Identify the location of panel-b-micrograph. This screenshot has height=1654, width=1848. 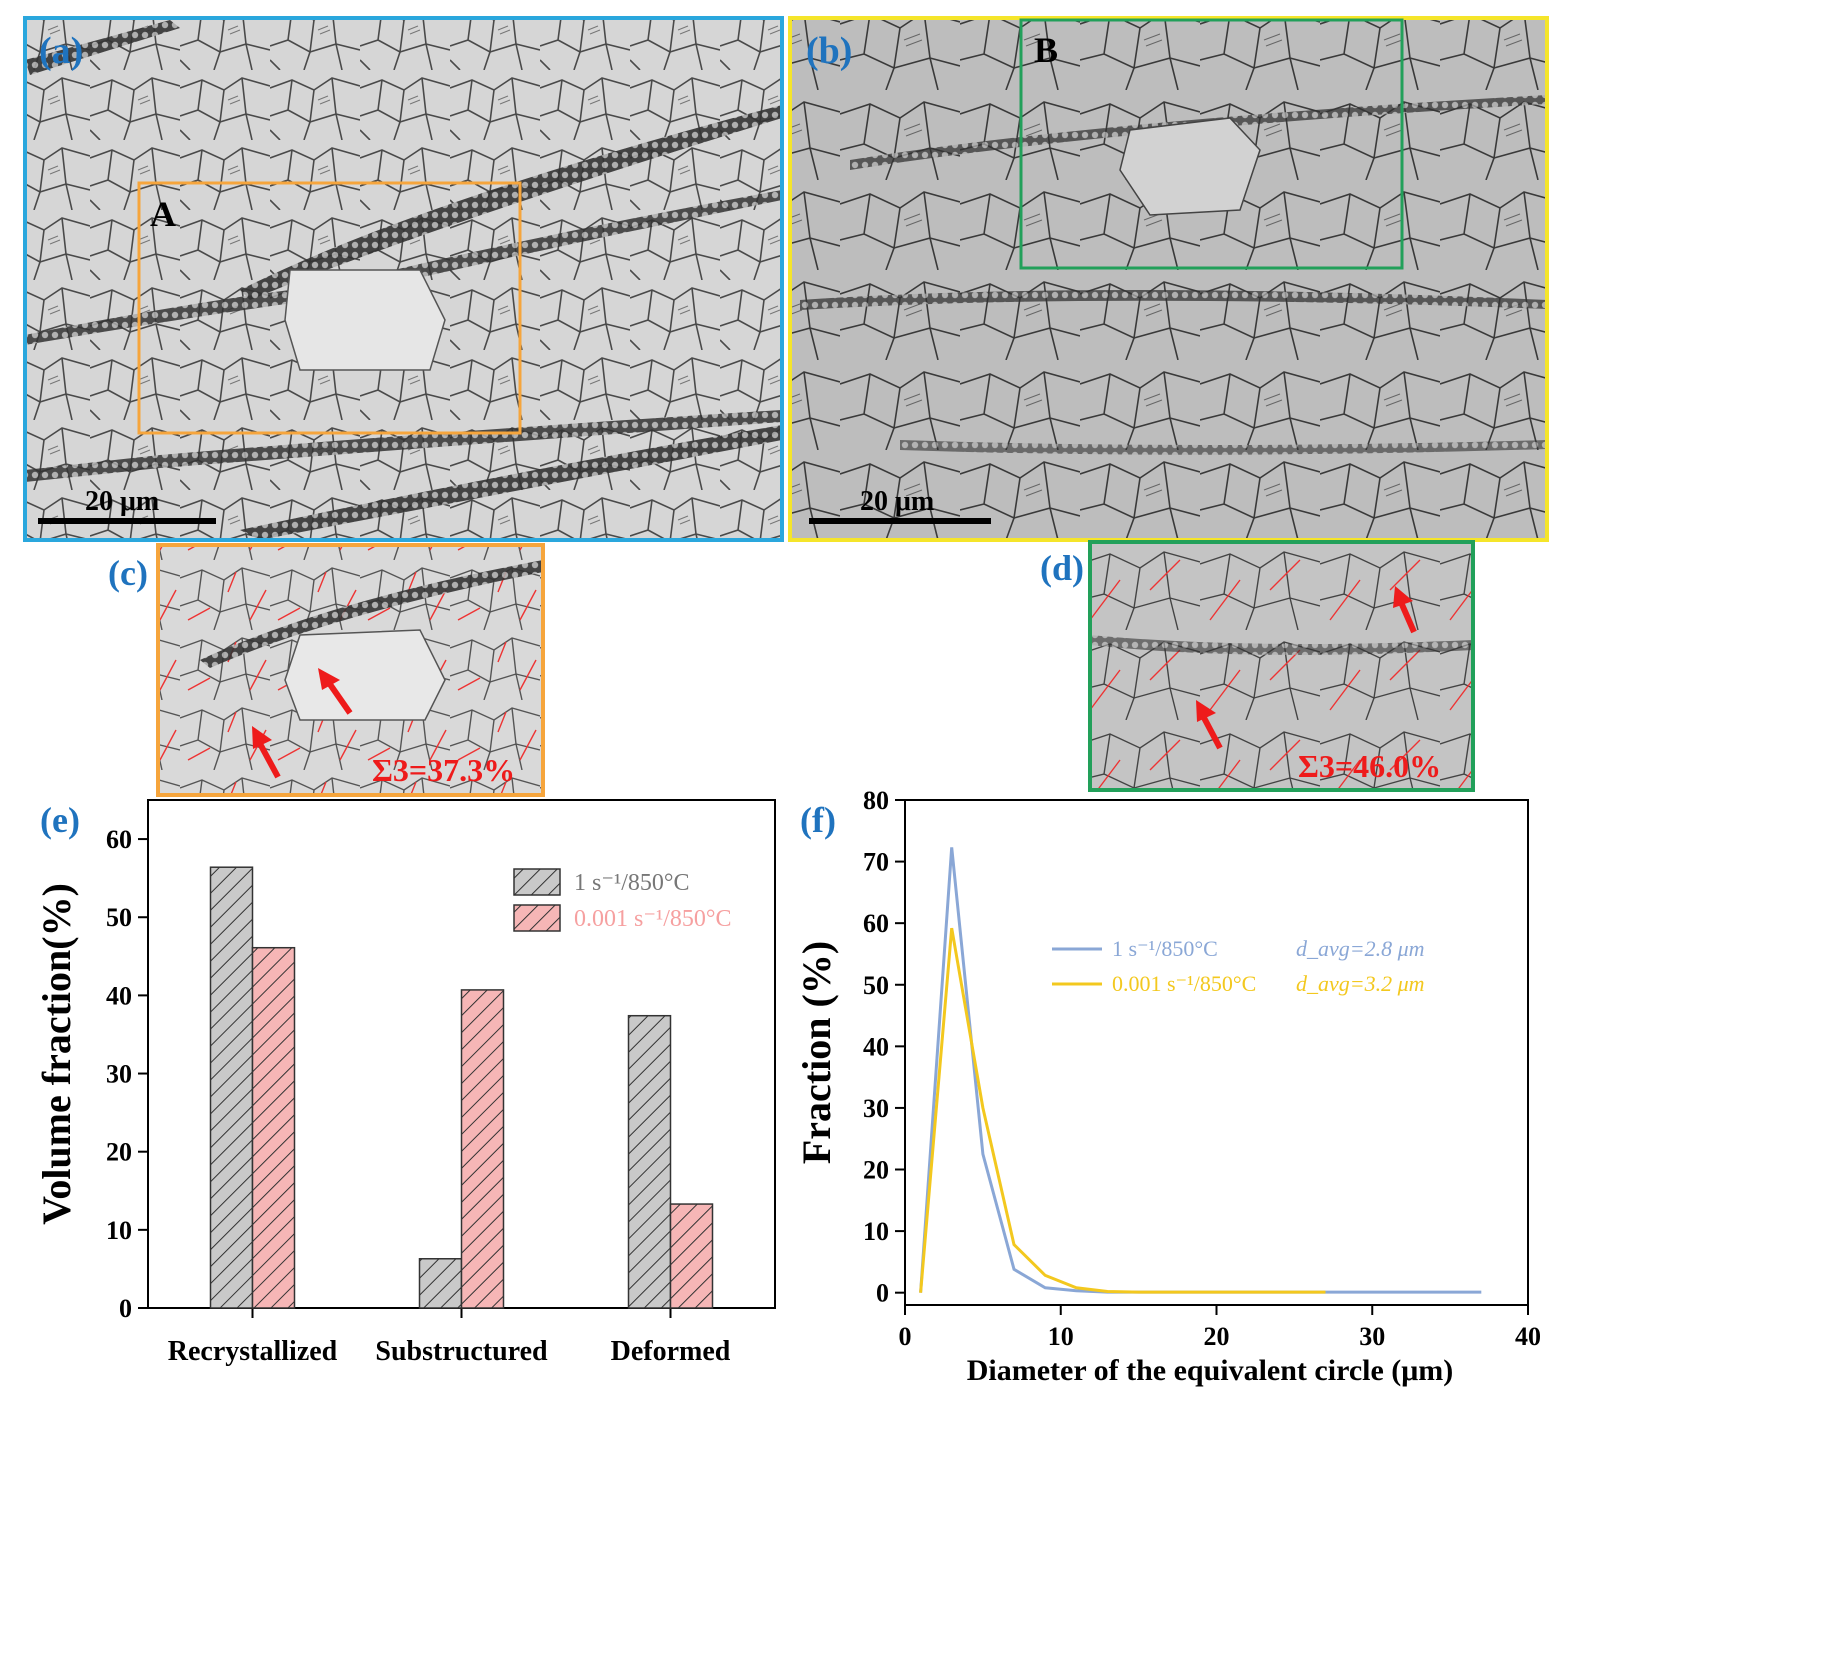
(1168, 279).